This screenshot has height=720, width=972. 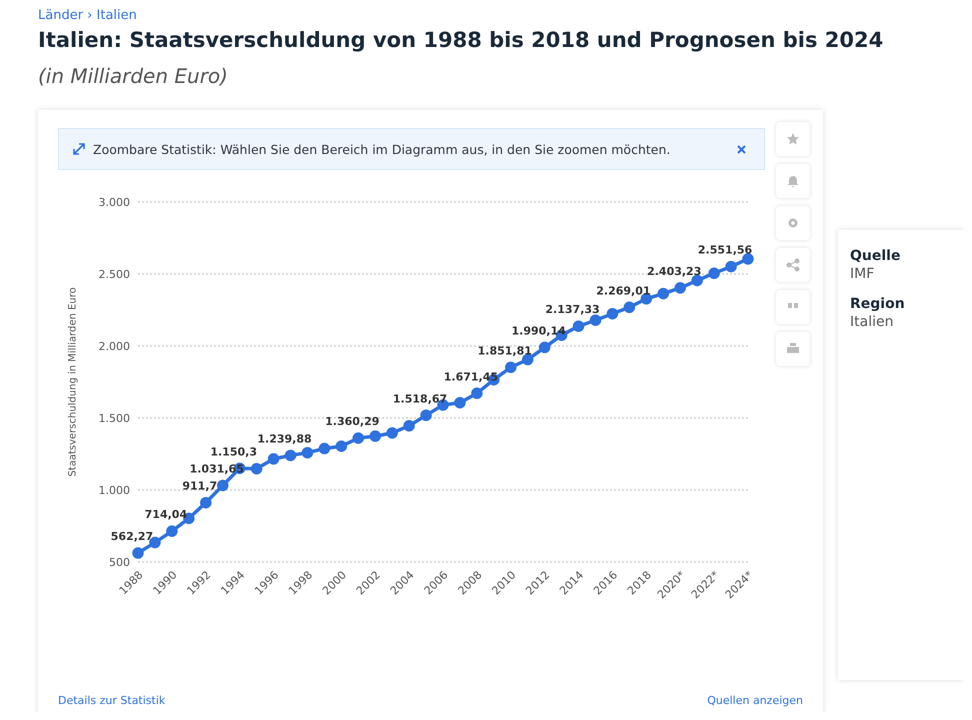 What do you see at coordinates (755, 700) in the screenshot?
I see `source-note: Quellen anzeigen` at bounding box center [755, 700].